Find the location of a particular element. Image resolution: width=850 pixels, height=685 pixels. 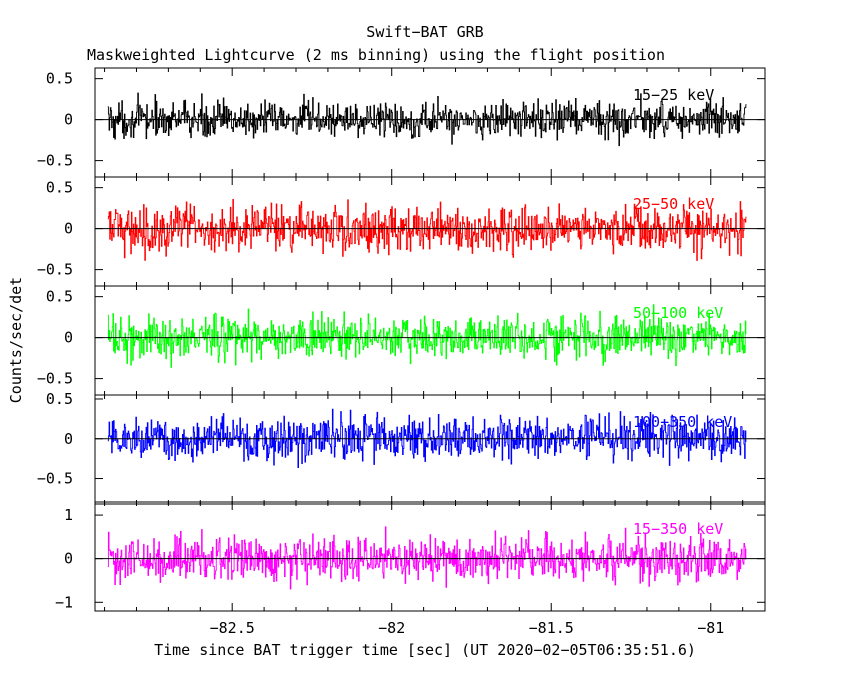

panel-3: 50−100 keV −0.5 0 0.5 is located at coordinates (401, 340).